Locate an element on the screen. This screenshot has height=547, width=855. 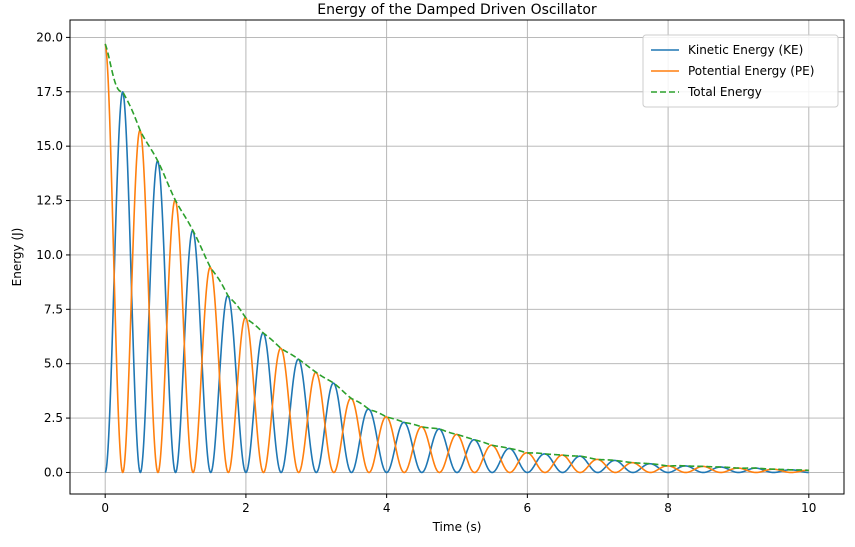
y-tick-label: 0.0 is located at coordinates (53, 472).